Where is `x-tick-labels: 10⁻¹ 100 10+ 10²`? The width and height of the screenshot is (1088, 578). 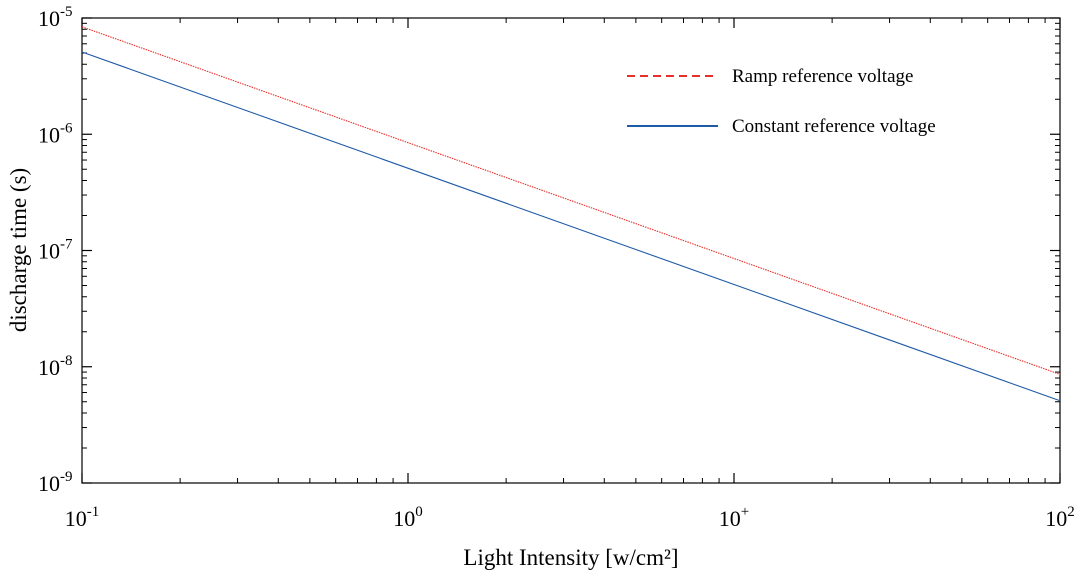 x-tick-labels: 10⁻¹ 100 10+ 10² is located at coordinates (570, 517).